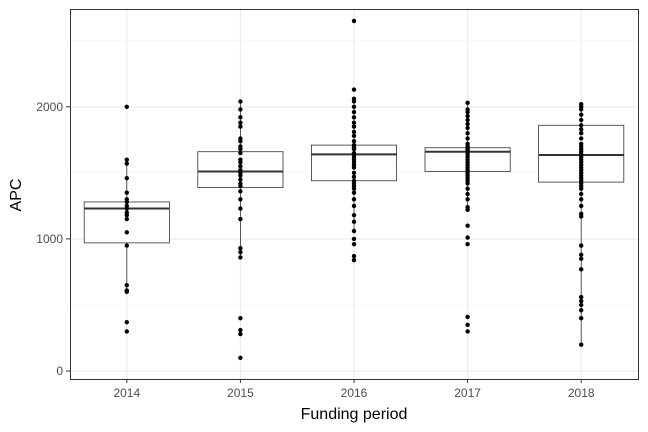  What do you see at coordinates (240, 393) in the screenshot?
I see `x-tick-label: 2015` at bounding box center [240, 393].